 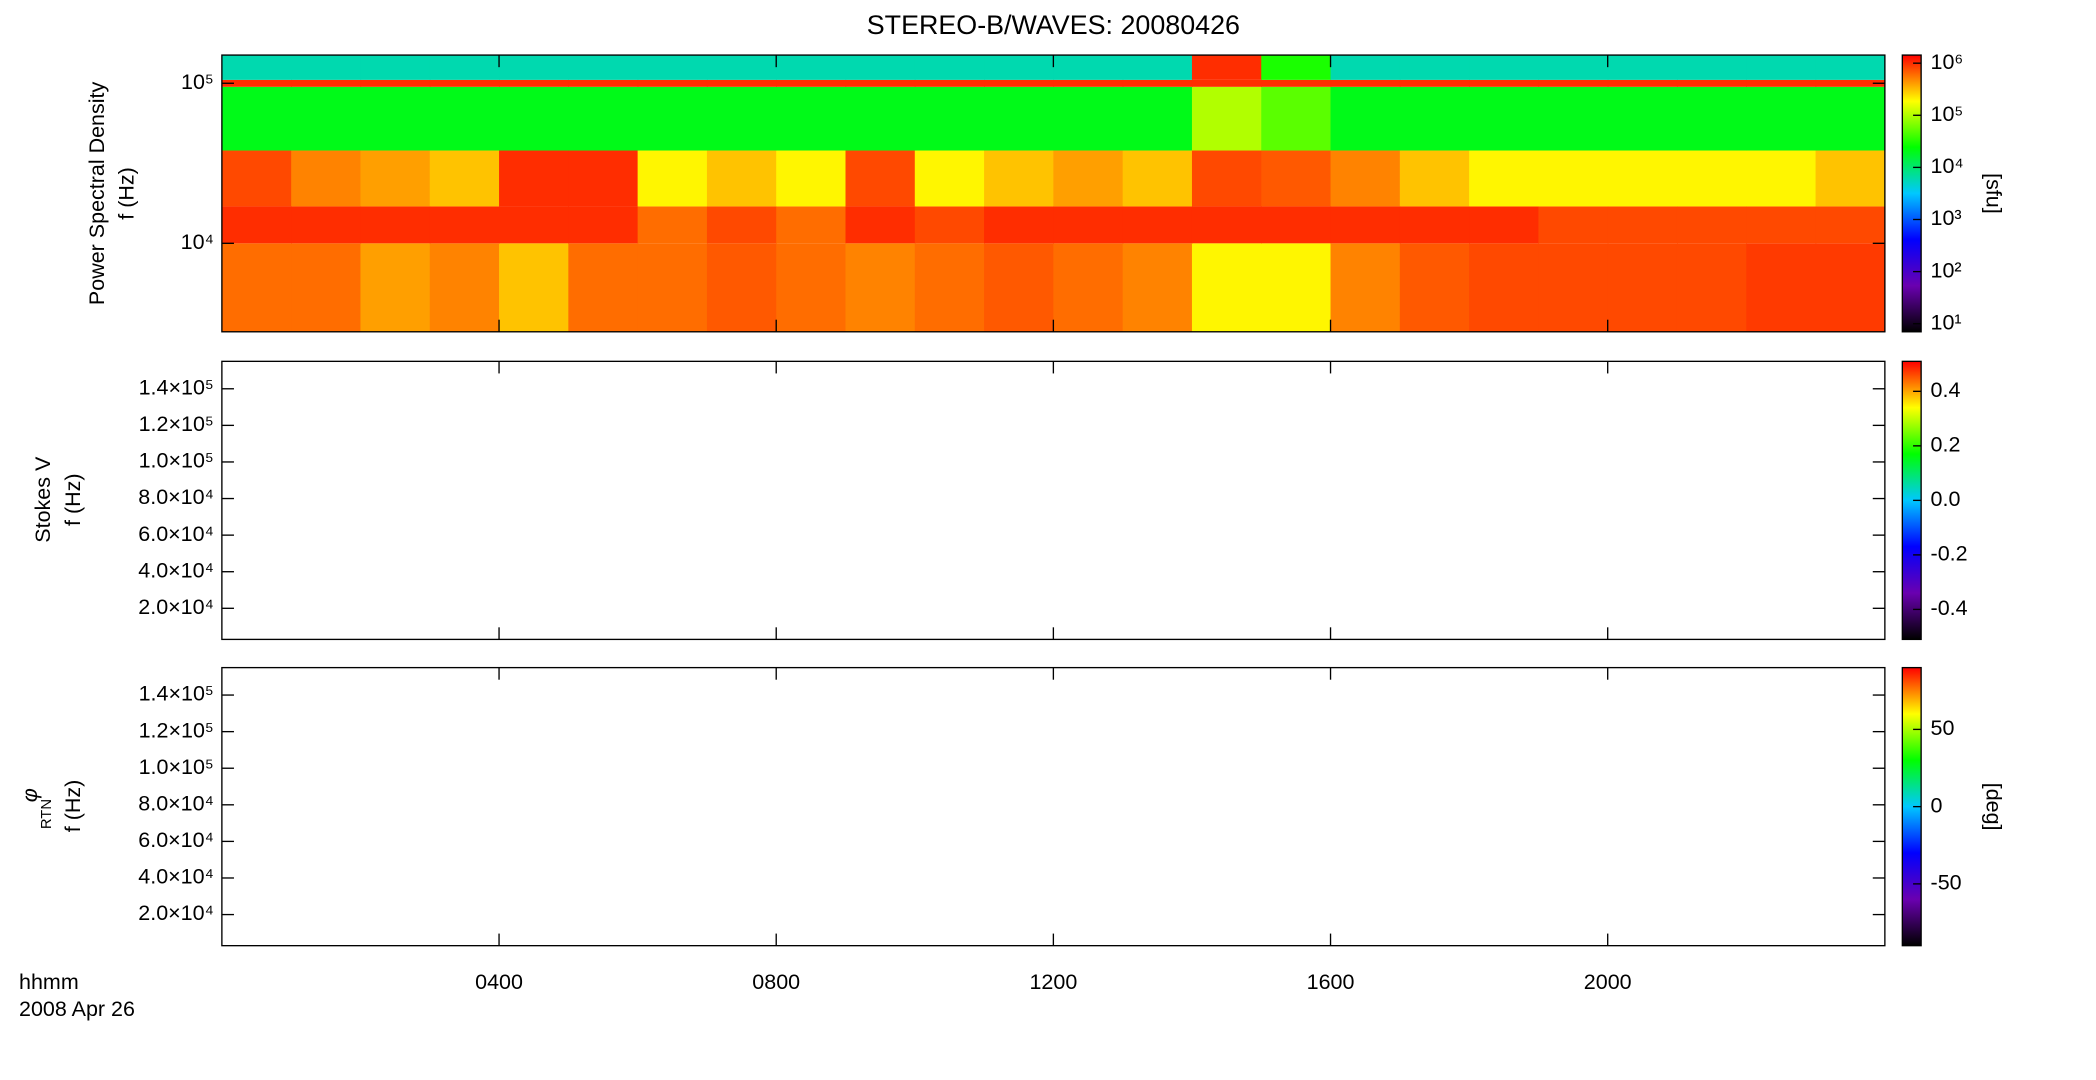 What do you see at coordinates (1949, 608) in the screenshot?
I see `colorbar-tick-label: -0.4` at bounding box center [1949, 608].